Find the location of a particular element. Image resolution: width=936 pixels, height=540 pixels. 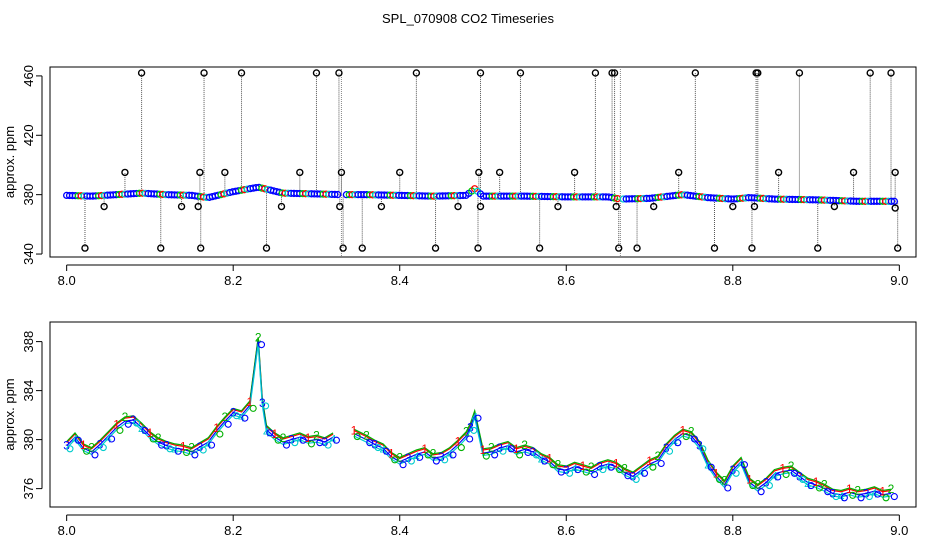

y-tick-label: 420 is located at coordinates (28, 135).